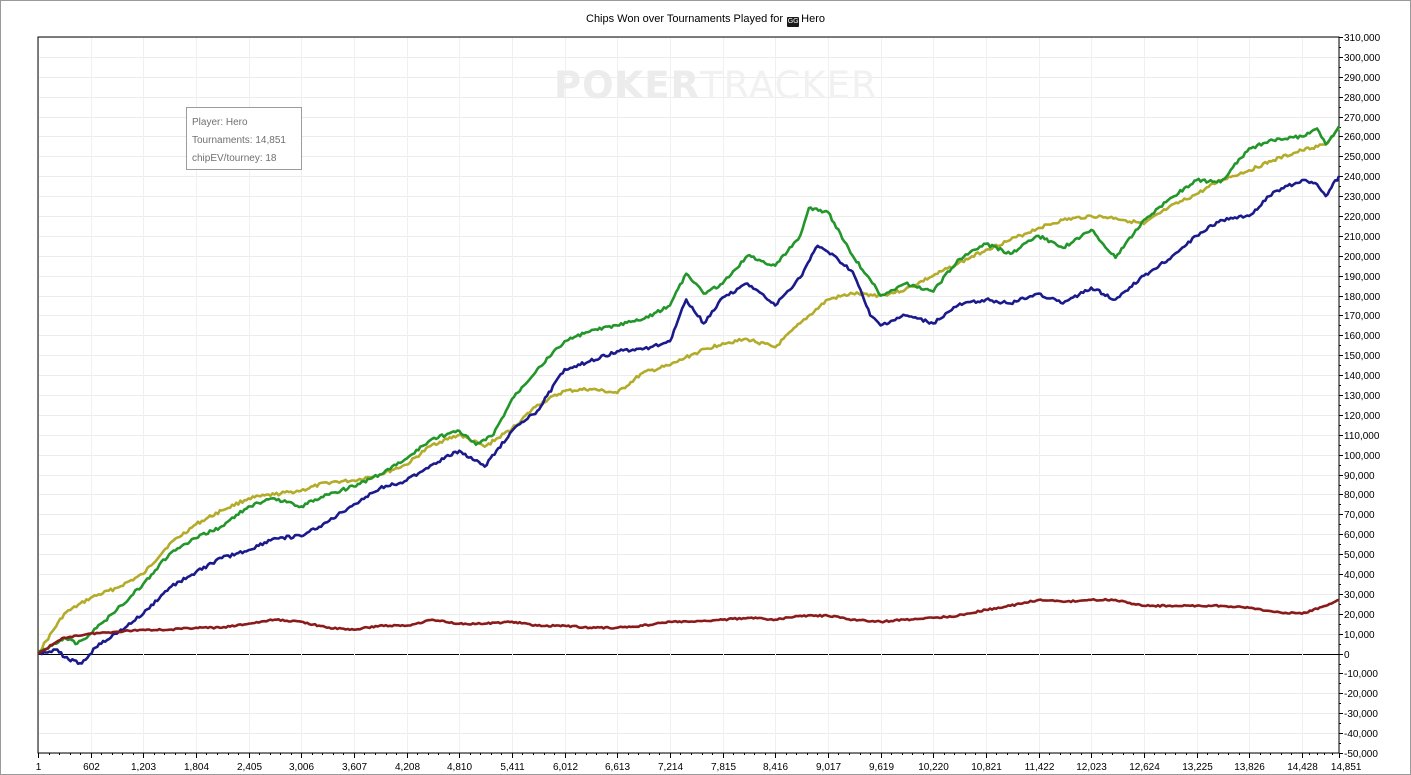 The image size is (1411, 775). Describe the element at coordinates (1362, 237) in the screenshot. I see `y-tick-label: 210,000` at that location.